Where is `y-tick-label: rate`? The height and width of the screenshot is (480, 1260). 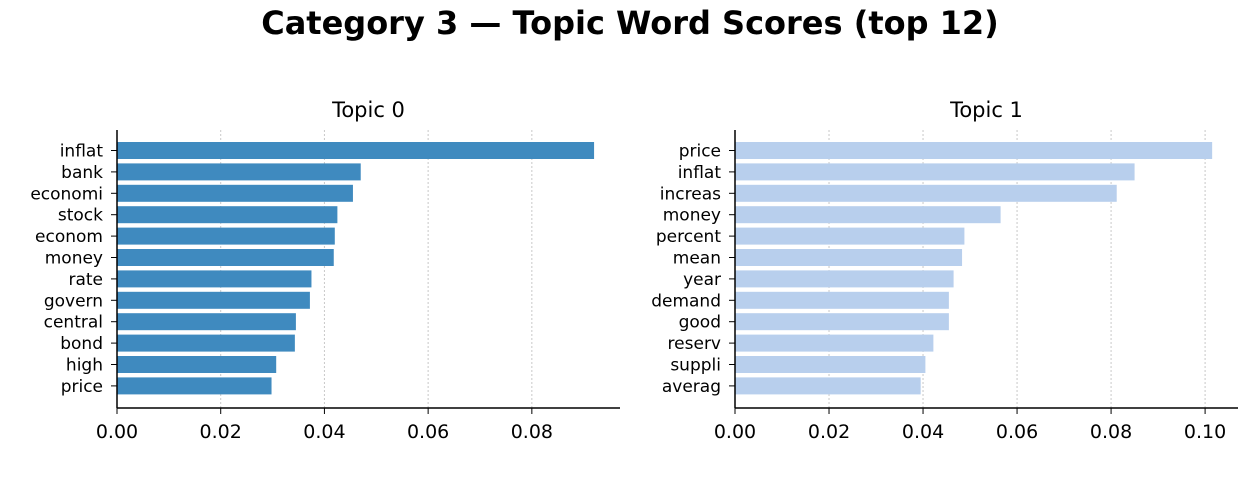 y-tick-label: rate is located at coordinates (85, 280).